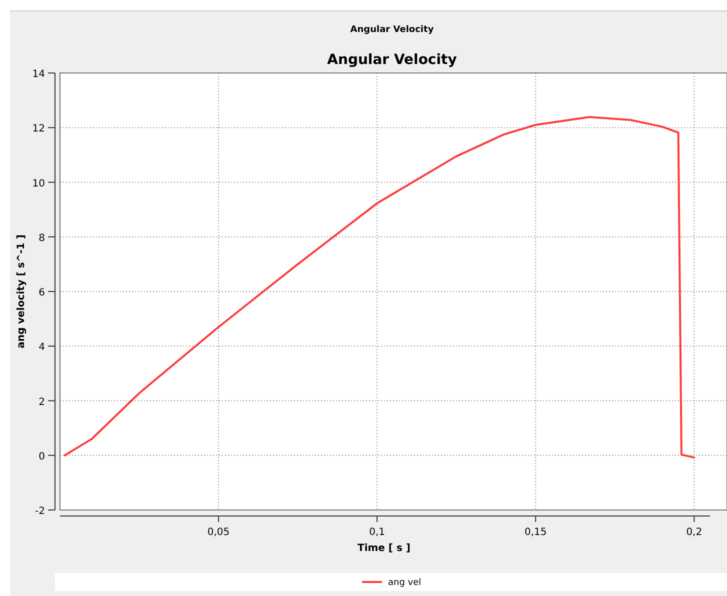 The width and height of the screenshot is (727, 596). What do you see at coordinates (392, 60) in the screenshot?
I see `chart-title: Angular Velocity` at bounding box center [392, 60].